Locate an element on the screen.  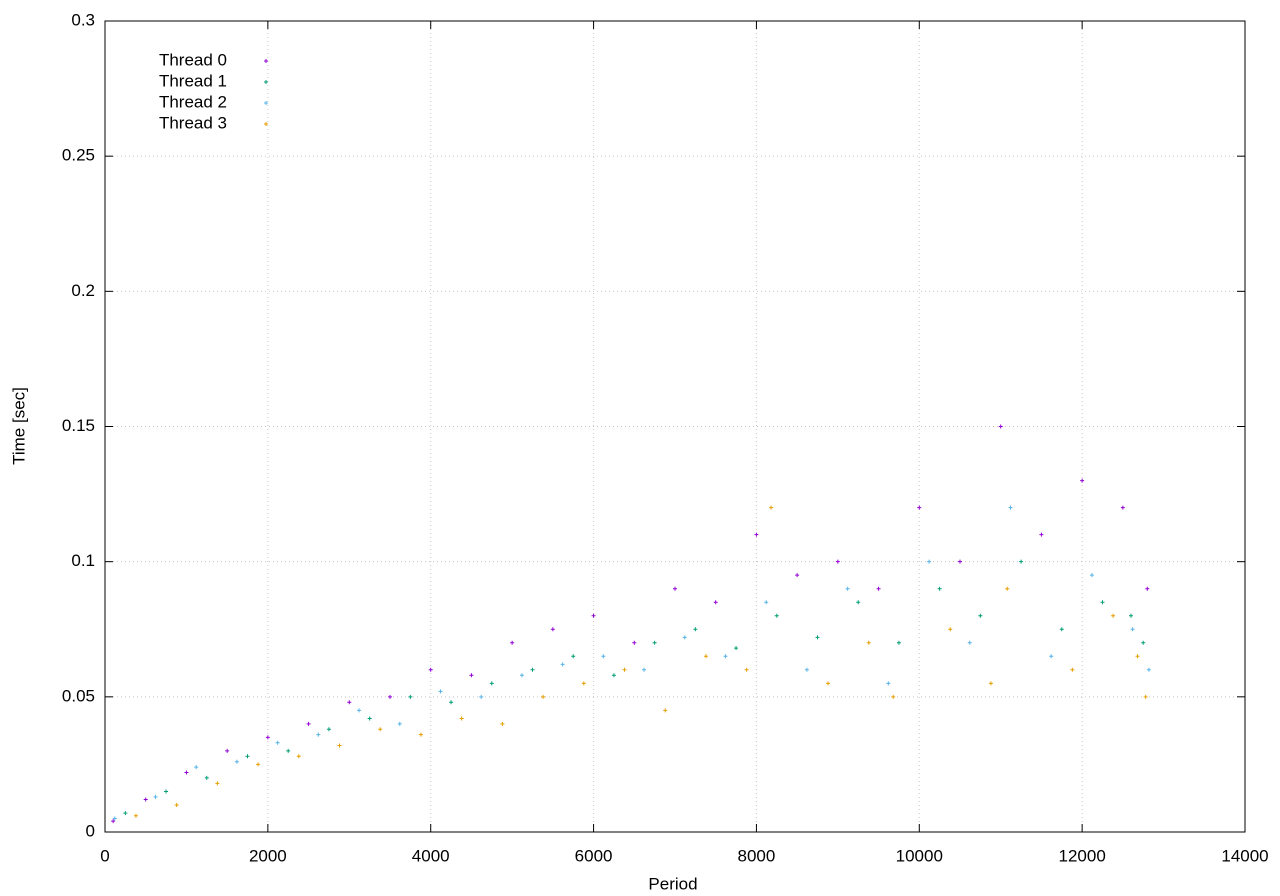
x-tick-label: 4000 is located at coordinates (431, 855).